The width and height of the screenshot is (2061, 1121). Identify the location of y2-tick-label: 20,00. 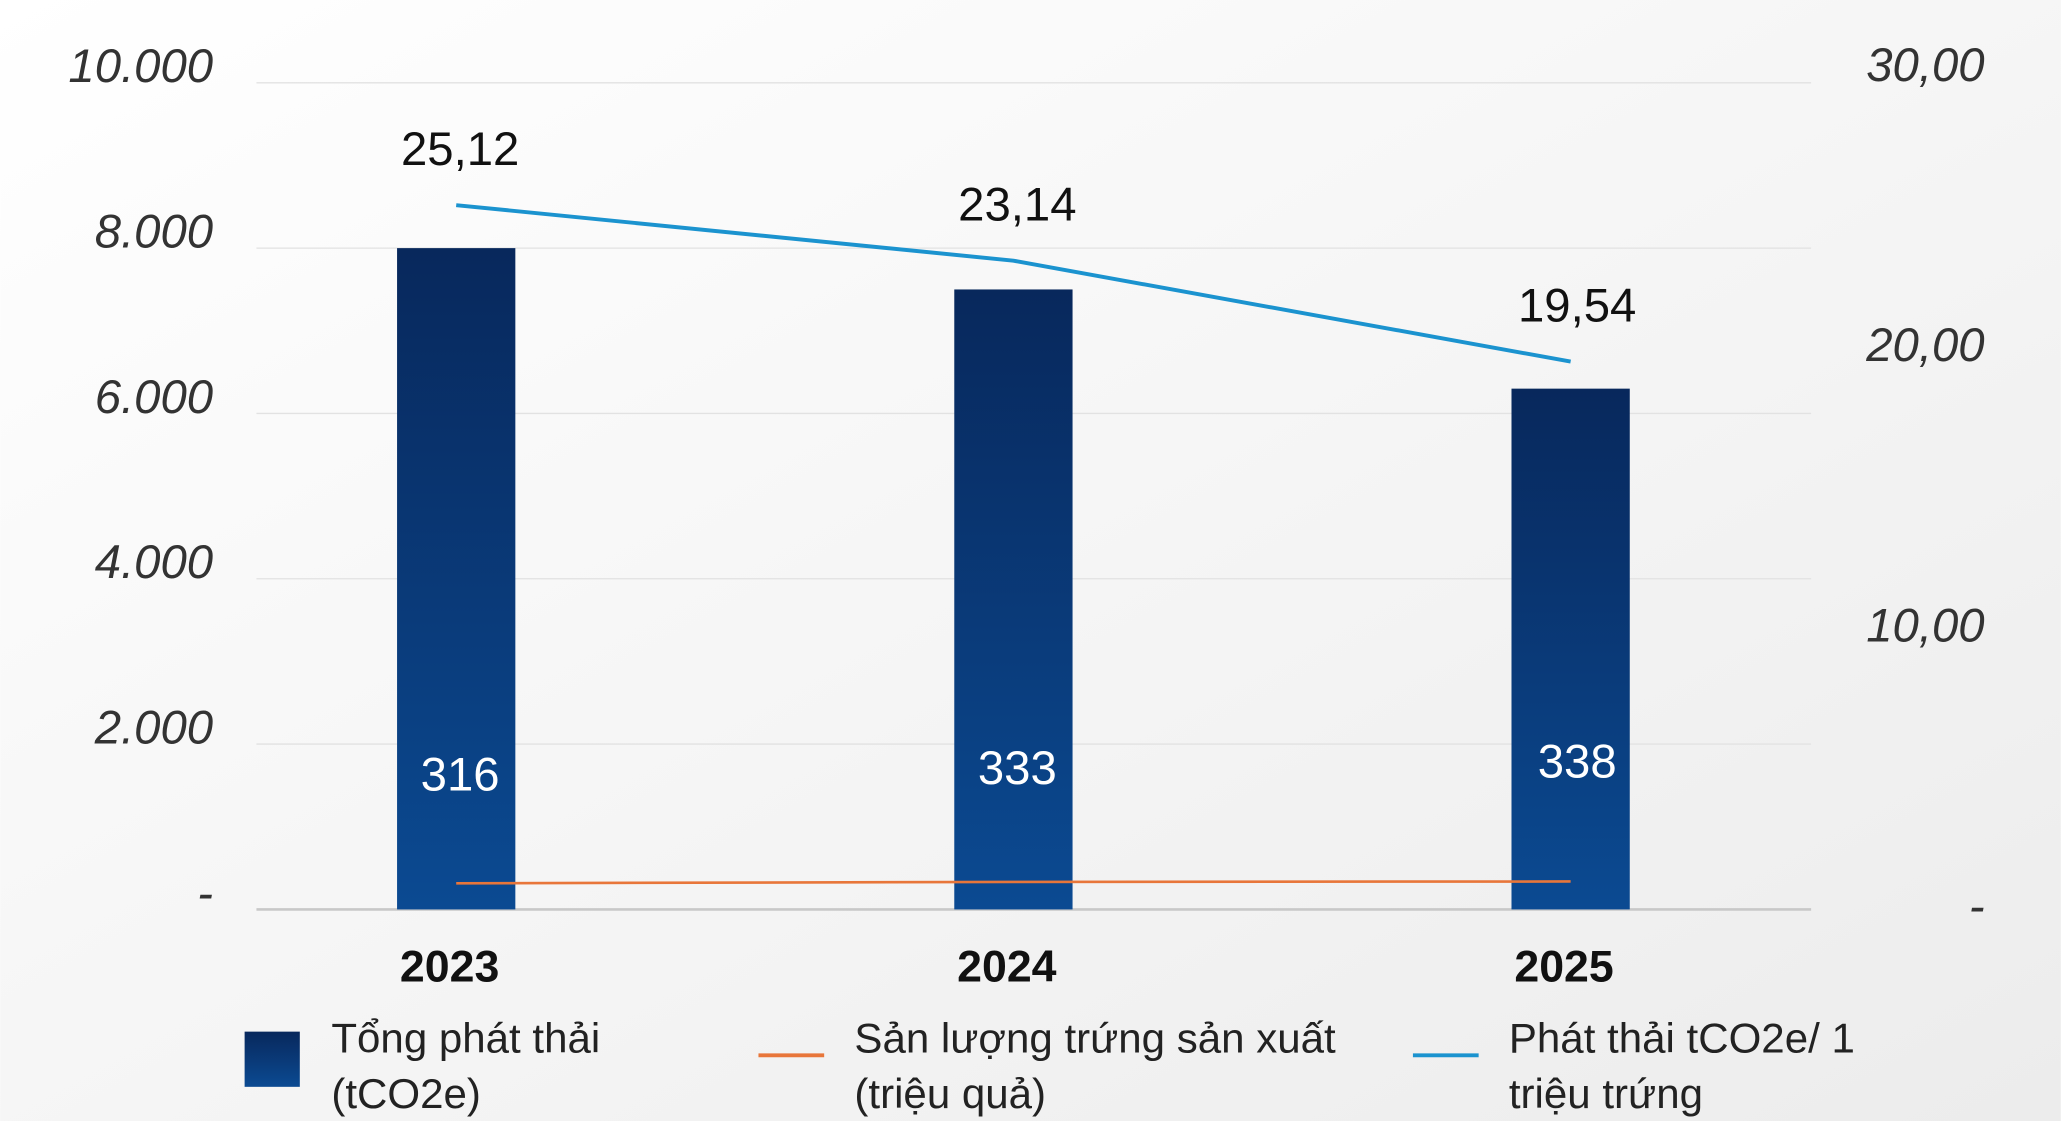
(1924, 345).